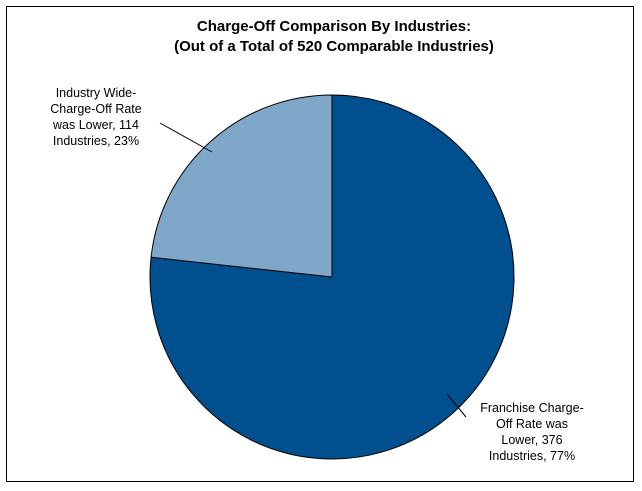  What do you see at coordinates (334, 26) in the screenshot?
I see `chart-title: Charge-Off Comparison By Industries:` at bounding box center [334, 26].